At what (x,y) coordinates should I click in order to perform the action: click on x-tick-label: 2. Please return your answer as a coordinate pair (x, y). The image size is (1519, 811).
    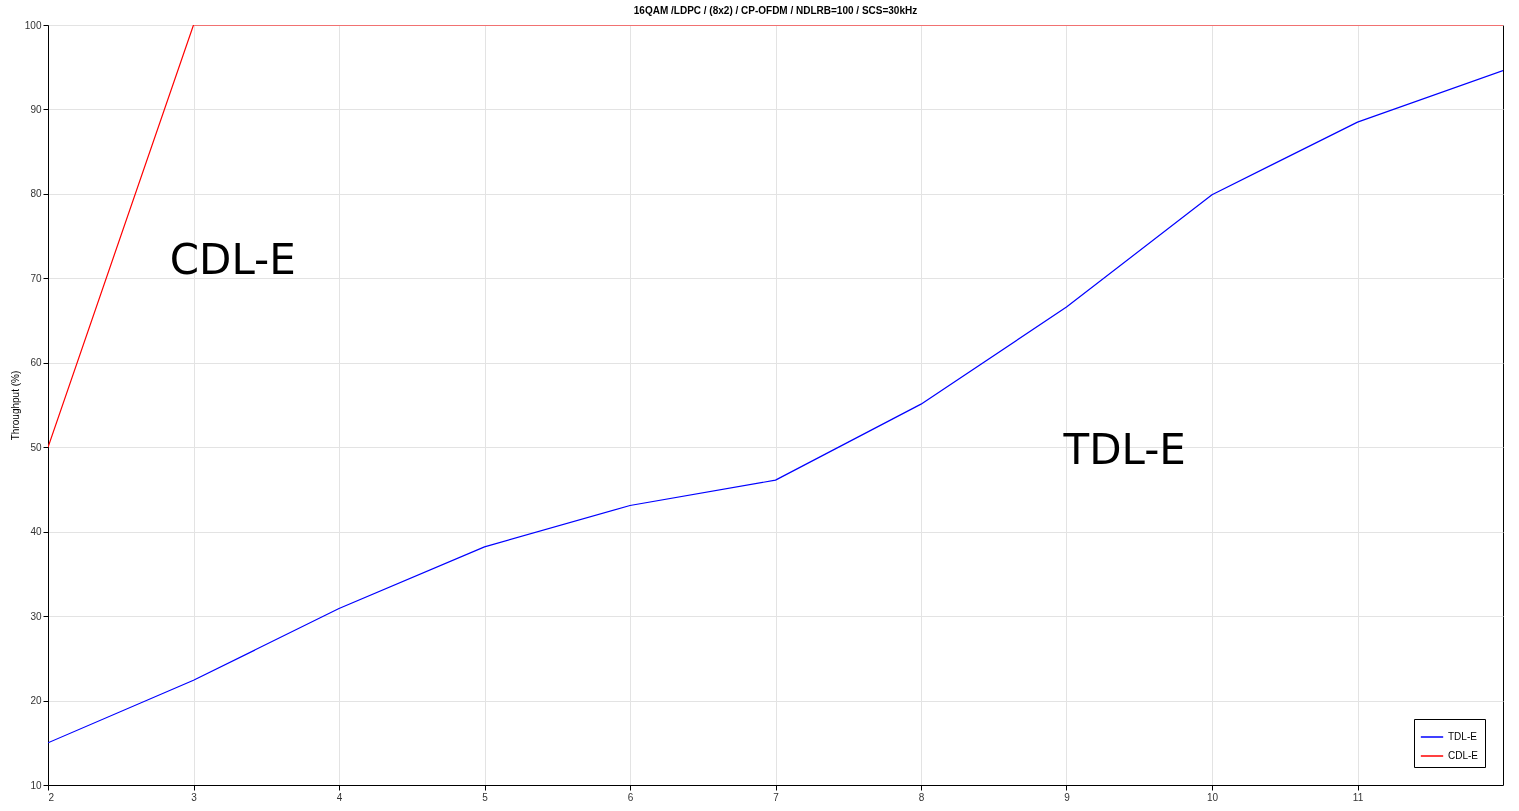
    Looking at the image, I should click on (51, 797).